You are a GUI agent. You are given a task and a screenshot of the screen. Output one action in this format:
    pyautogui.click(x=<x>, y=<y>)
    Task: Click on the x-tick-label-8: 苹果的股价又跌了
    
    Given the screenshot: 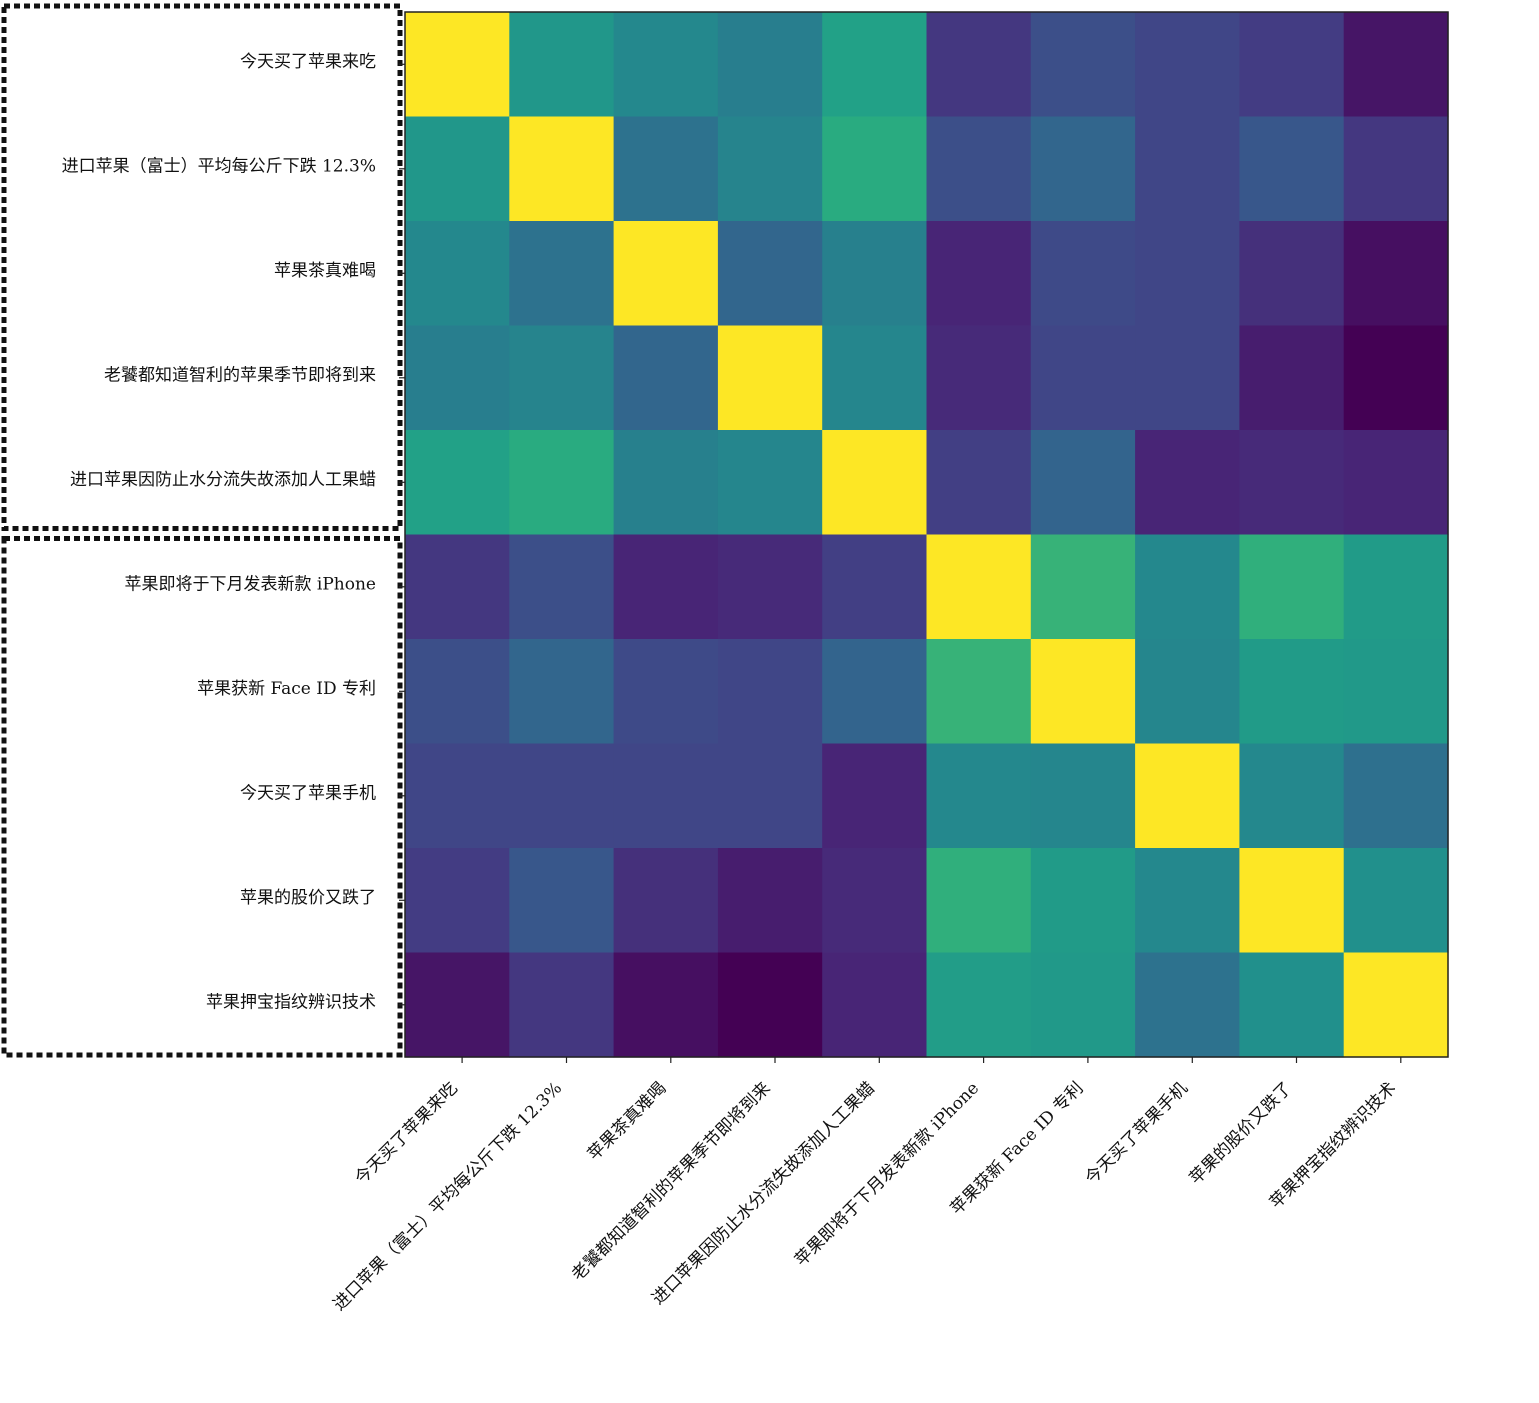 What is the action you would take?
    pyautogui.click(x=1241, y=1133)
    